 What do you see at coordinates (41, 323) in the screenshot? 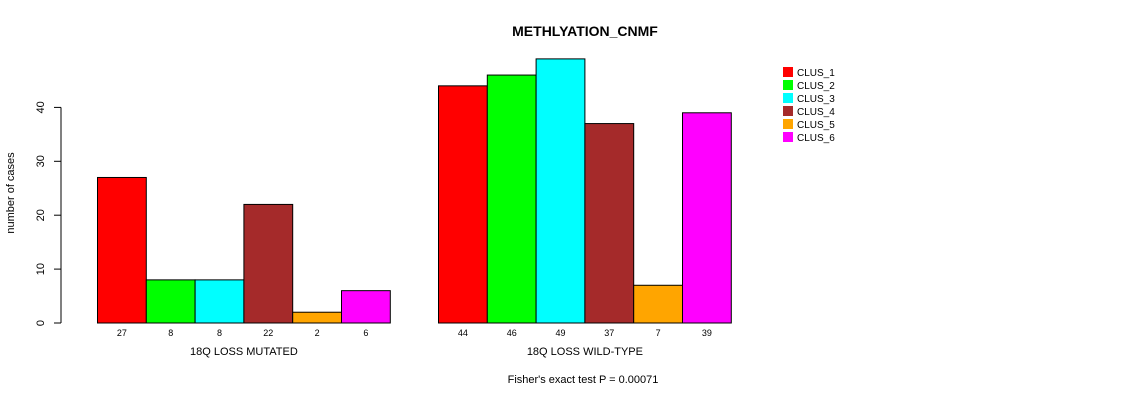
I see `y-tick-label: 0` at bounding box center [41, 323].